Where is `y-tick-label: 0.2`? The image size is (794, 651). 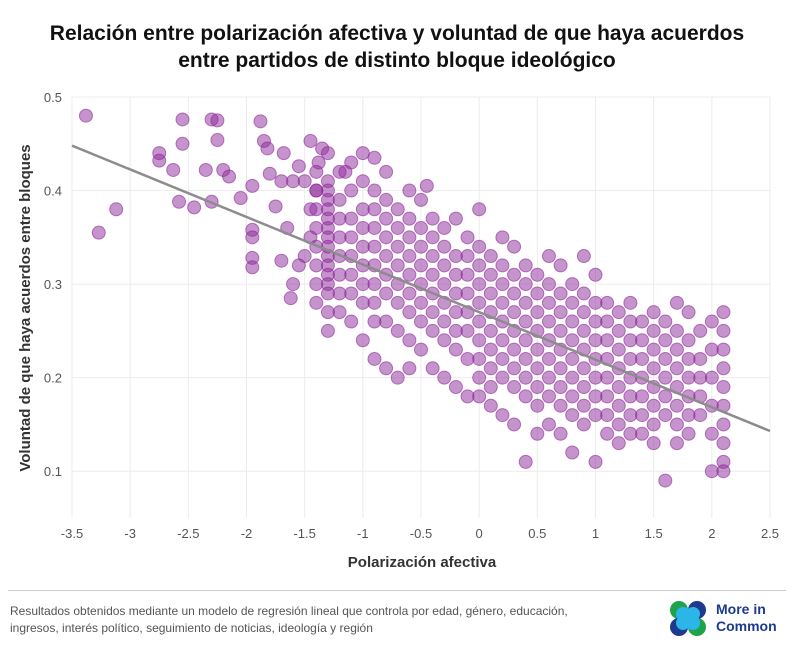 y-tick-label: 0.2 is located at coordinates (53, 378).